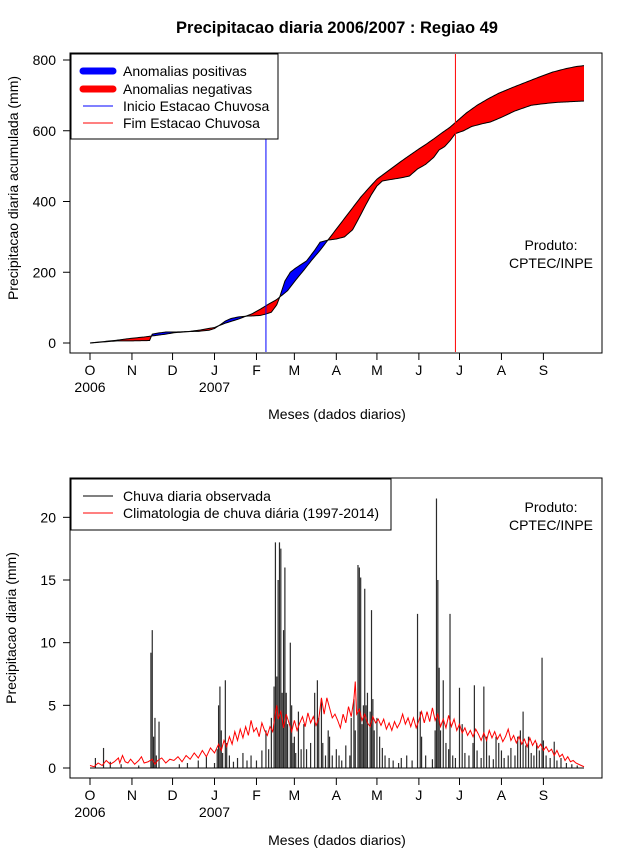  What do you see at coordinates (45, 202) in the screenshot?
I see `y-tick-label: 400` at bounding box center [45, 202].